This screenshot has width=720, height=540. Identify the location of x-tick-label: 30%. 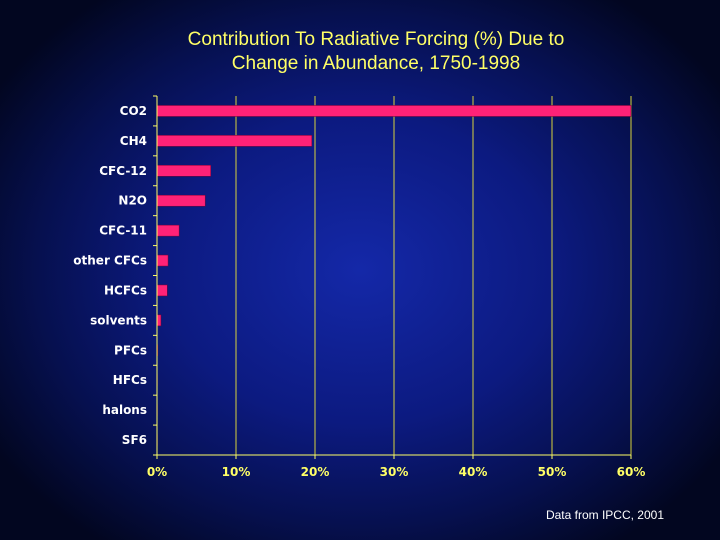
(394, 472).